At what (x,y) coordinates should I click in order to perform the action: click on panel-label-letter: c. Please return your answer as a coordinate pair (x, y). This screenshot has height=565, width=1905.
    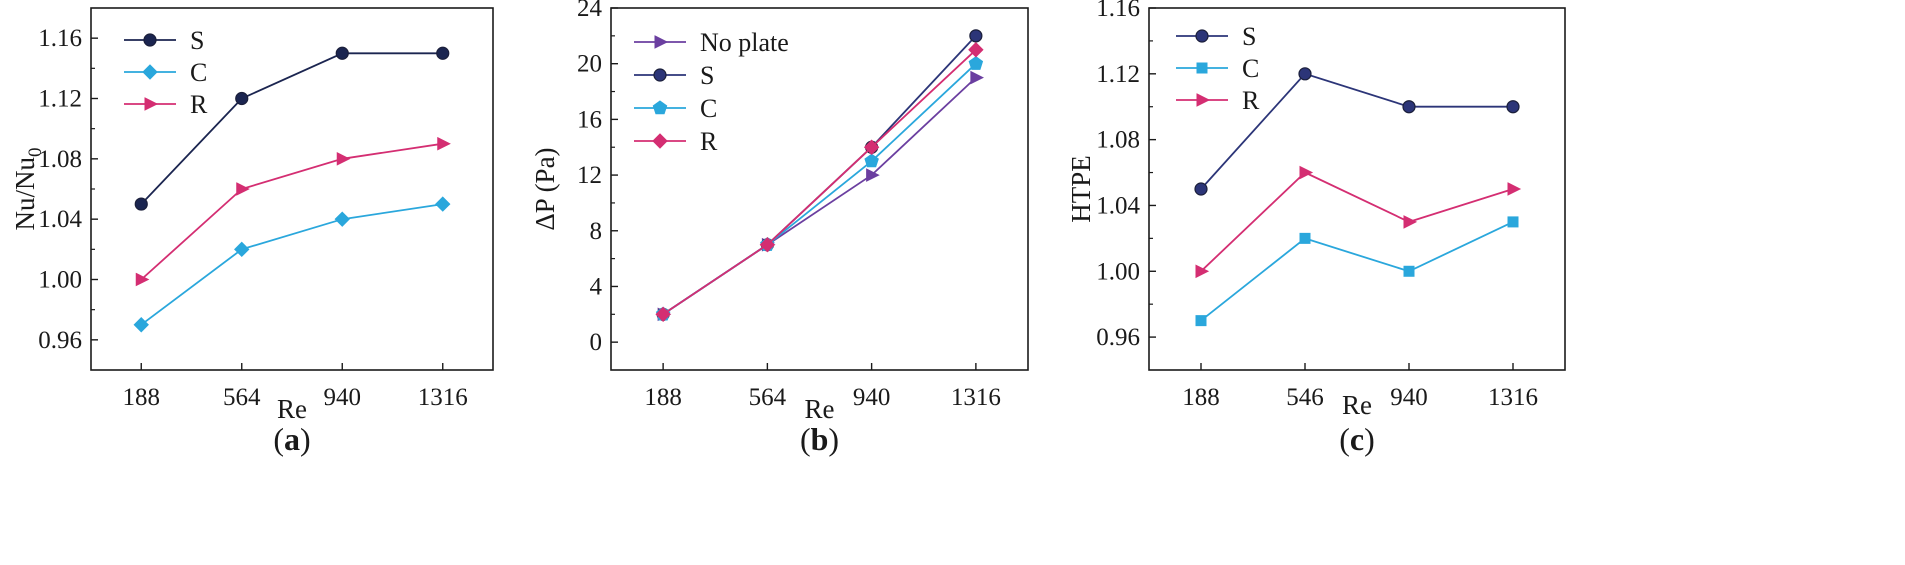
    Looking at the image, I should click on (1357, 439).